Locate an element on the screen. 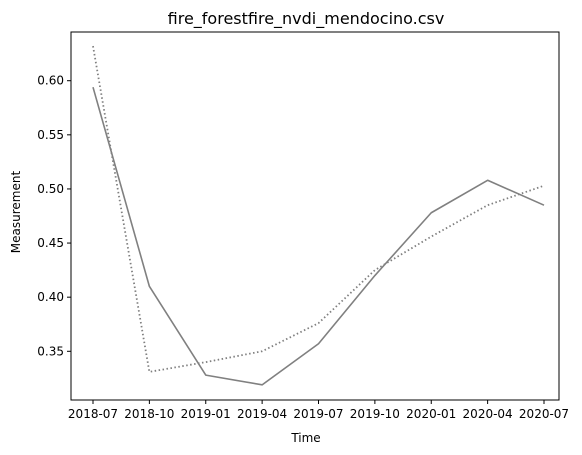 The height and width of the screenshot is (455, 582). y-tick-label: 0.40 is located at coordinates (50, 297).